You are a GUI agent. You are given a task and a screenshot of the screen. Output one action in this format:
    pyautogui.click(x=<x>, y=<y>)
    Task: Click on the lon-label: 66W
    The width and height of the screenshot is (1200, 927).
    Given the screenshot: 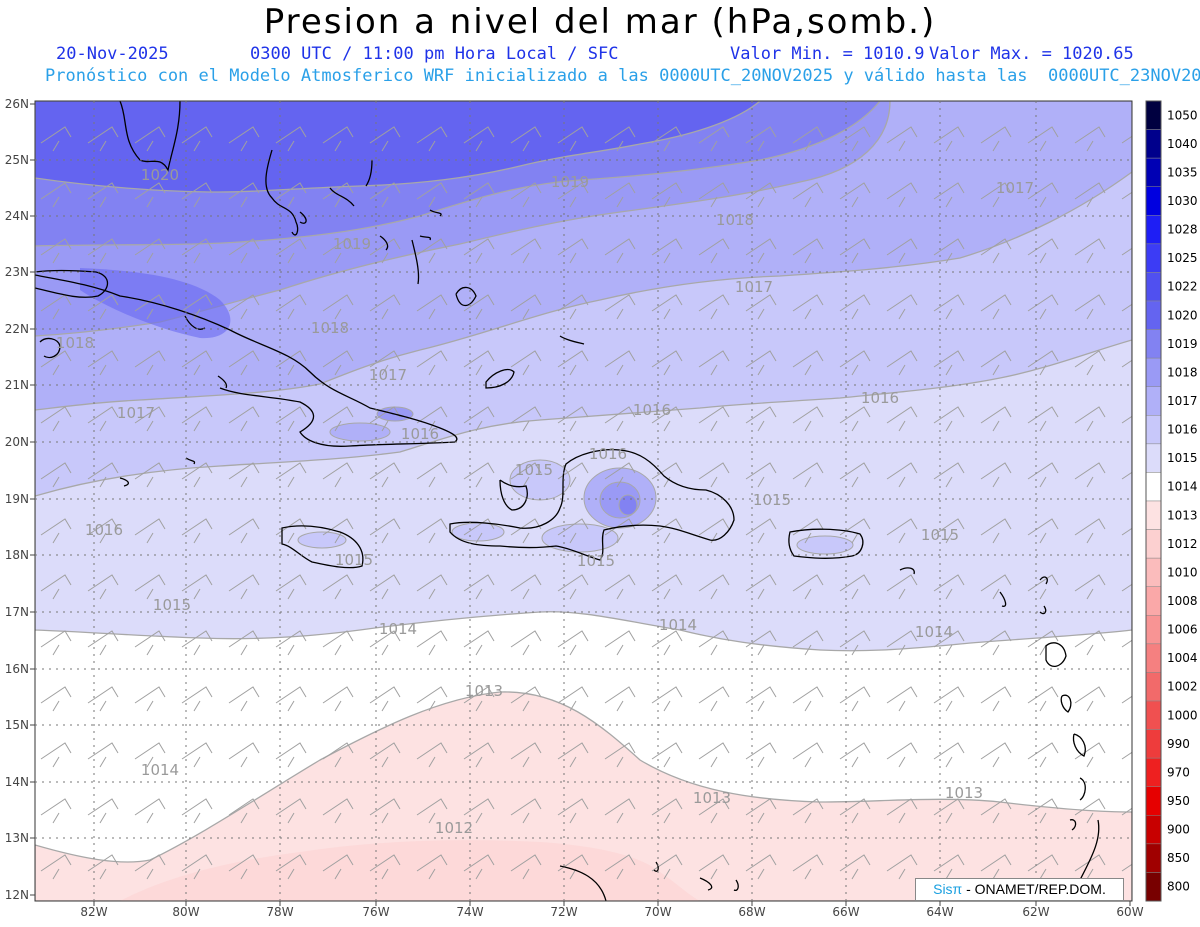 What is the action you would take?
    pyautogui.click(x=845, y=912)
    